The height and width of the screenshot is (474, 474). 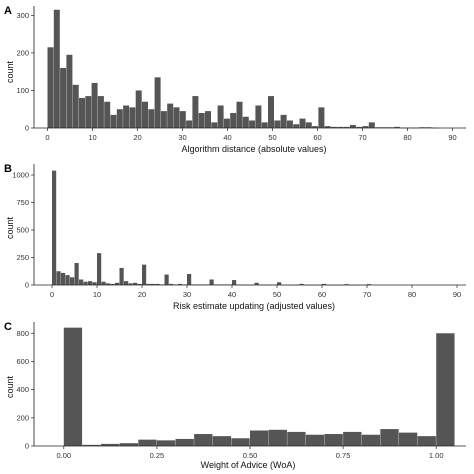 What do you see at coordinates (367, 294) in the screenshot?
I see `panel-b-x-tick-label: 70` at bounding box center [367, 294].